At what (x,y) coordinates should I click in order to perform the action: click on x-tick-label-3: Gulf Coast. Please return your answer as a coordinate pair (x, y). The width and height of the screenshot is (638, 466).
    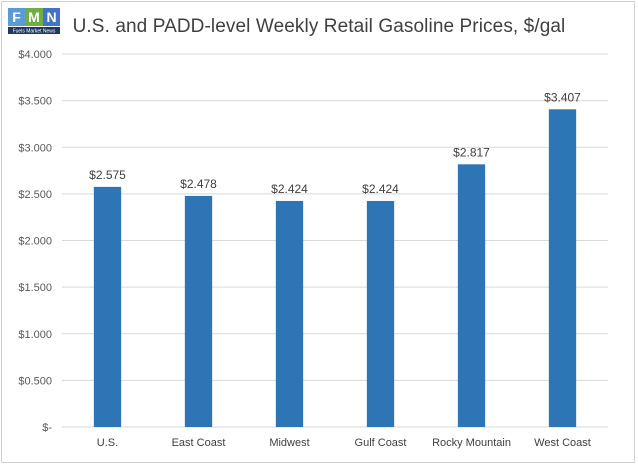
    Looking at the image, I should click on (381, 443).